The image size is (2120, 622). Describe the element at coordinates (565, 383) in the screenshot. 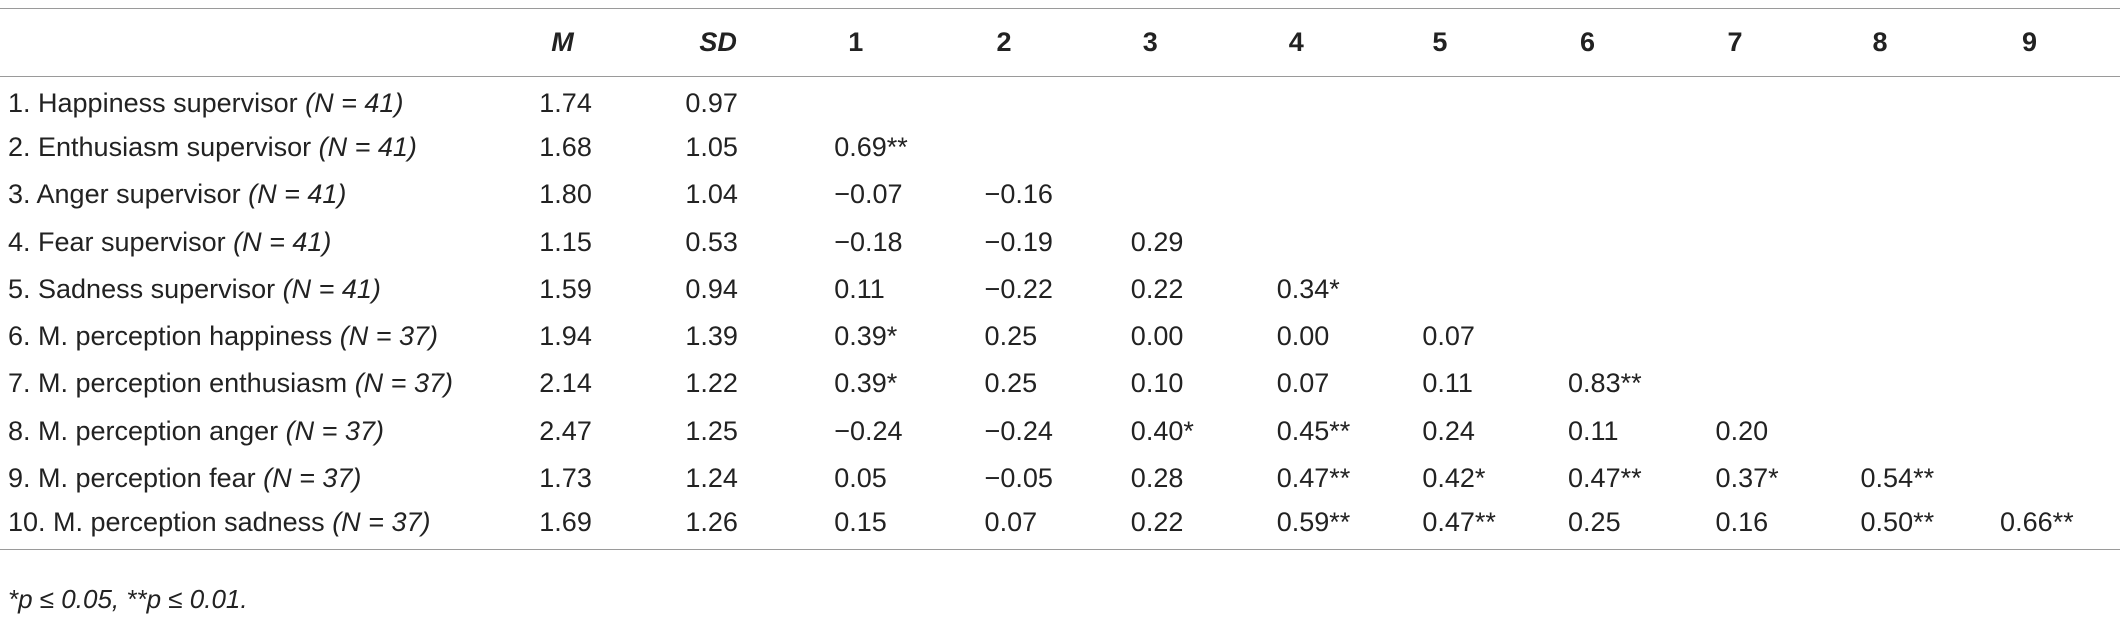

I see `table-cell: 2.14` at that location.